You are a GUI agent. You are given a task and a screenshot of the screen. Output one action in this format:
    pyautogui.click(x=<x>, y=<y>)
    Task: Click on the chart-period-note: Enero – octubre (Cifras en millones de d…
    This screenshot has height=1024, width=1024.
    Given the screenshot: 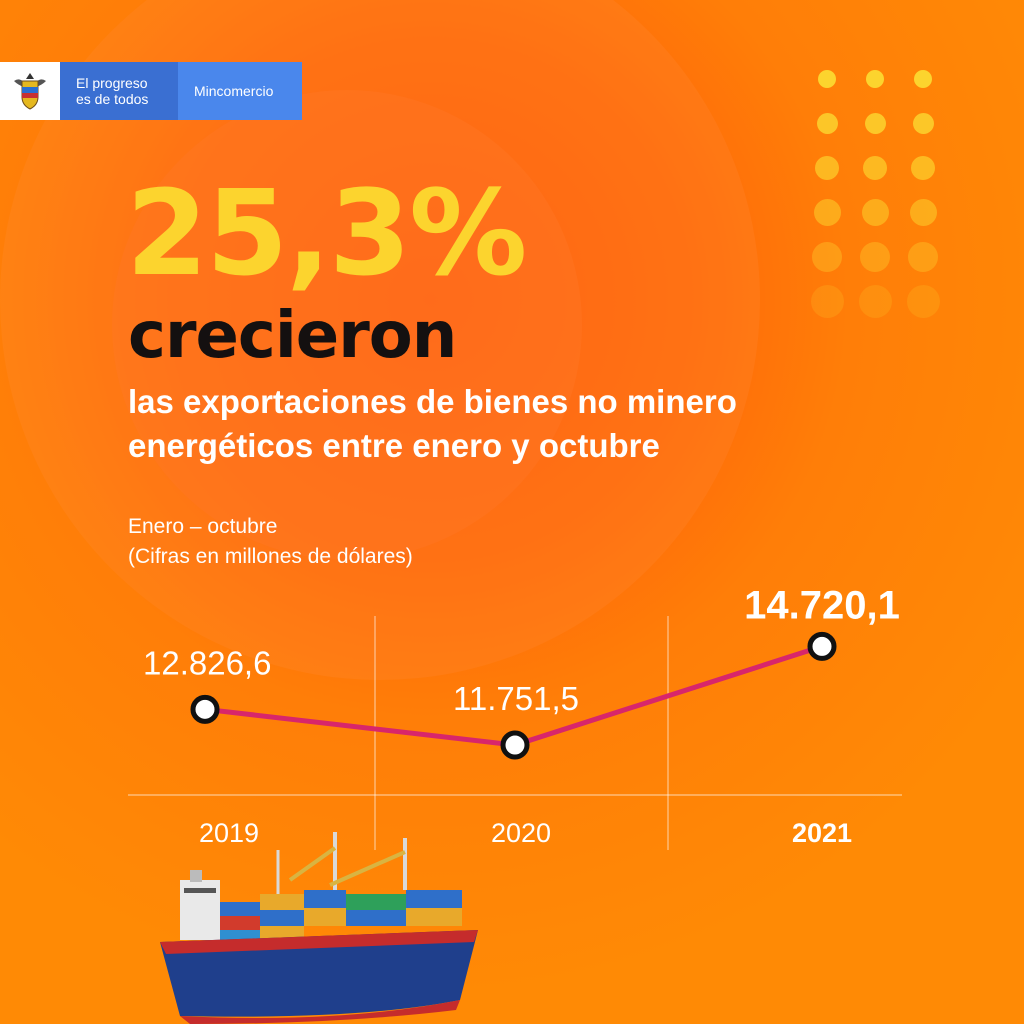 What is the action you would take?
    pyautogui.click(x=270, y=542)
    